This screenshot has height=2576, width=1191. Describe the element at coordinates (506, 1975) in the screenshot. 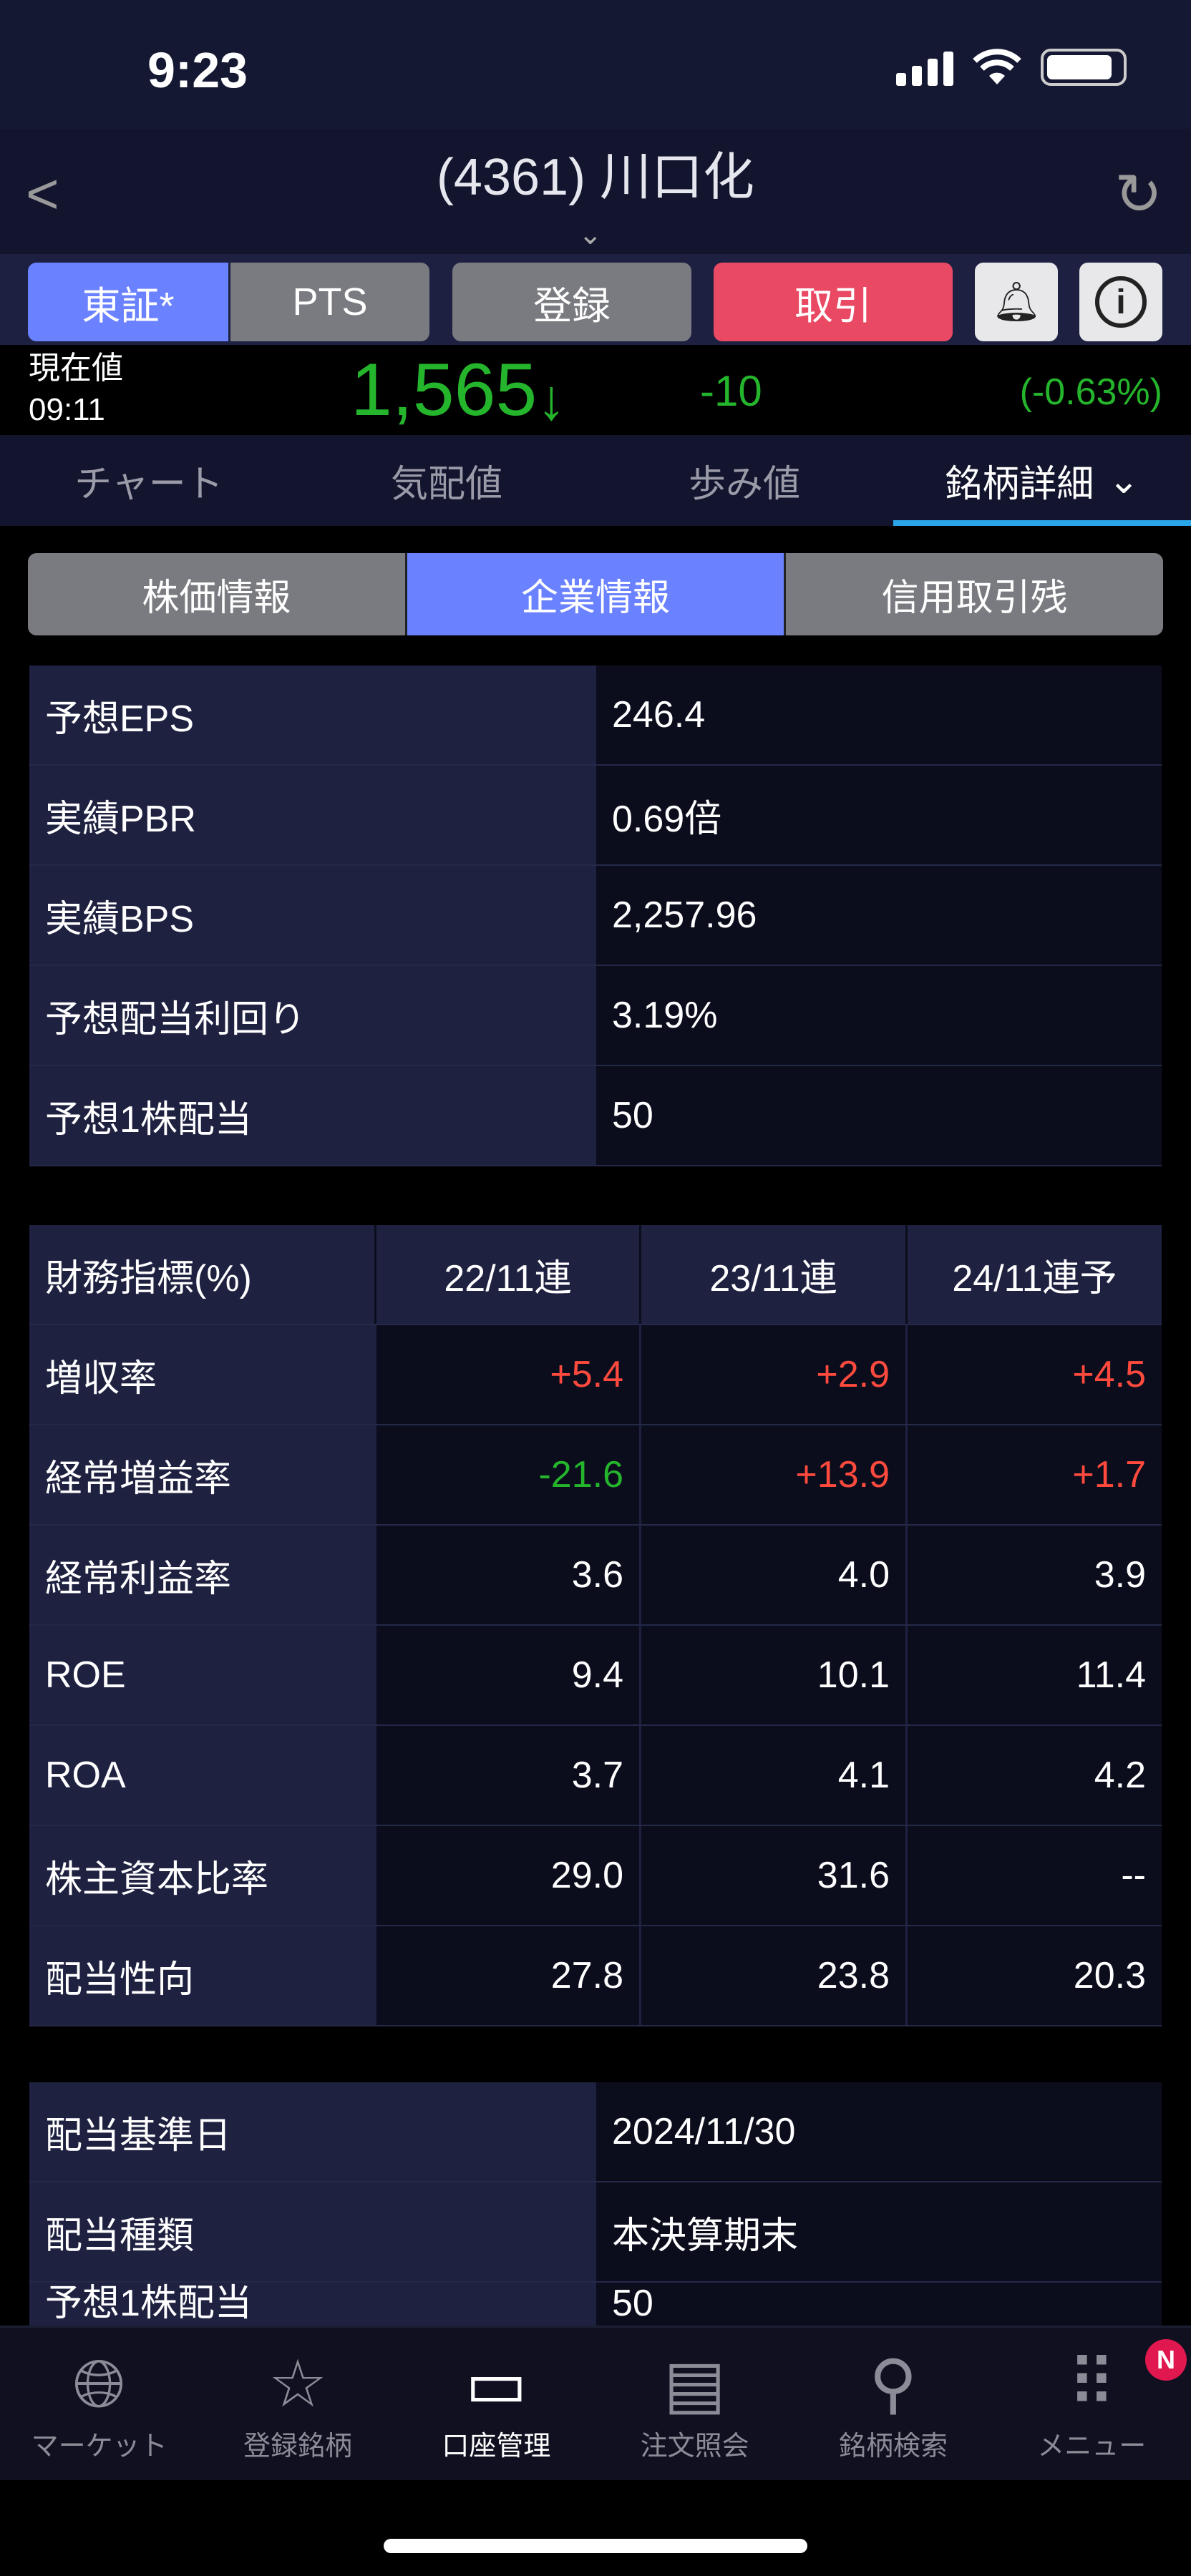

I see `cell-value: 27.8` at that location.